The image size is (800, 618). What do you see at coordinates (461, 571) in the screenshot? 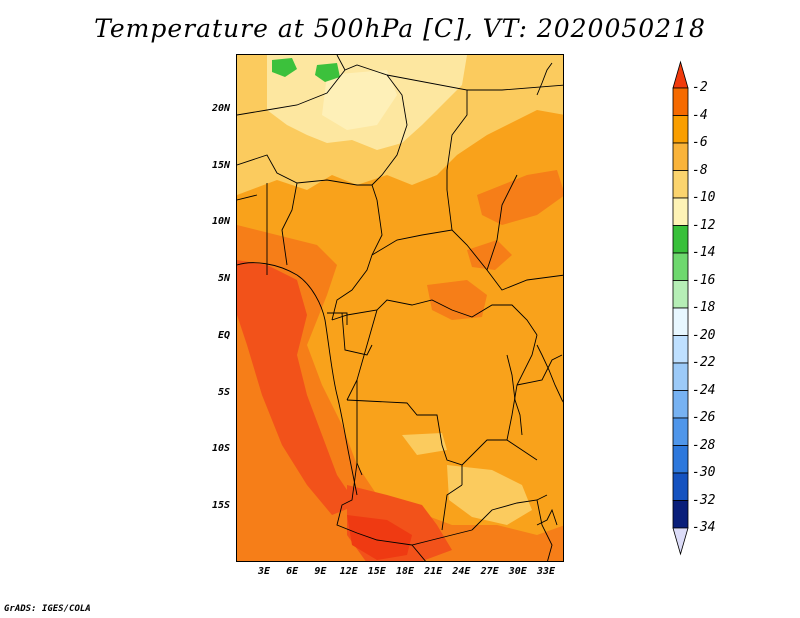
I see `longitude-label: 24E` at bounding box center [461, 571].